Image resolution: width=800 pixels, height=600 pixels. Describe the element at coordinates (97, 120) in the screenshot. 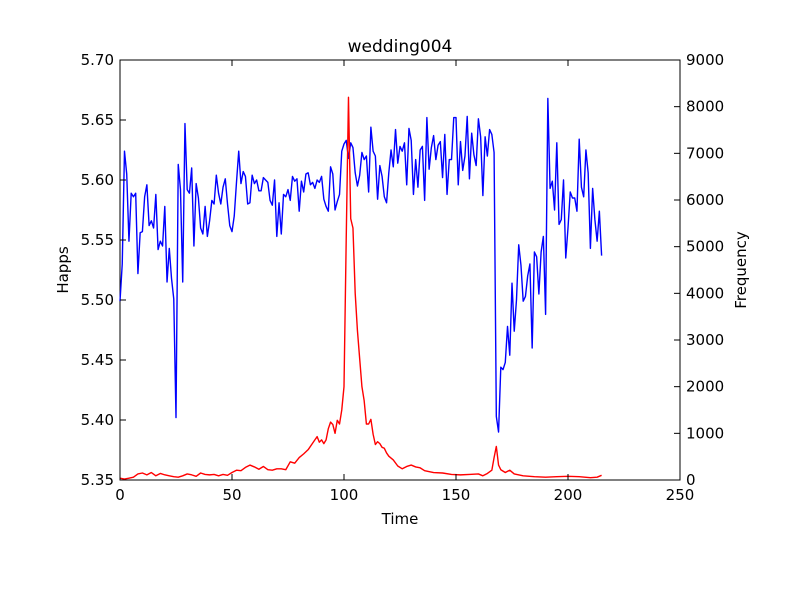

I see `y-left-tick-label: 5.65` at that location.